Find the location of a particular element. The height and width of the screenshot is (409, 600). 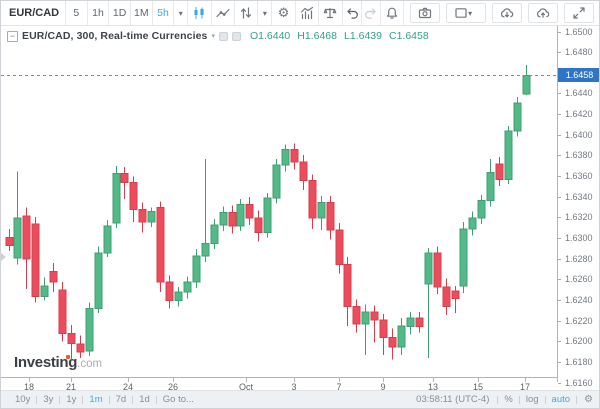

redo-button is located at coordinates (371, 13).